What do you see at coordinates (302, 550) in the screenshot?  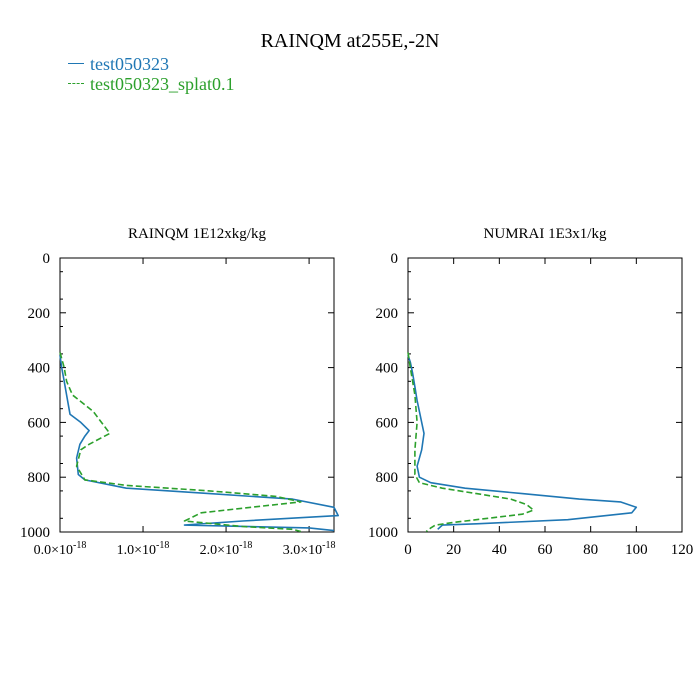 I see `x-tick-mantissa: 3.0×10` at bounding box center [302, 550].